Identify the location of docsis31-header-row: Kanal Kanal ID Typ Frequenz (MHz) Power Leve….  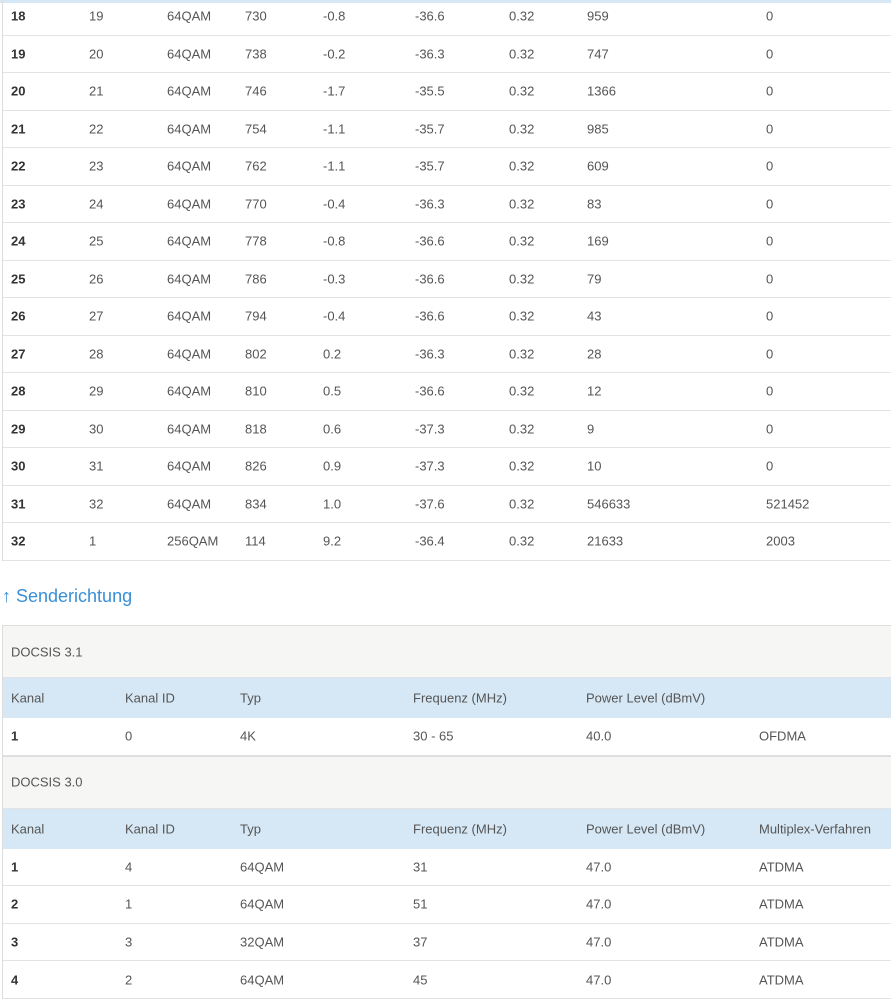
(447, 698).